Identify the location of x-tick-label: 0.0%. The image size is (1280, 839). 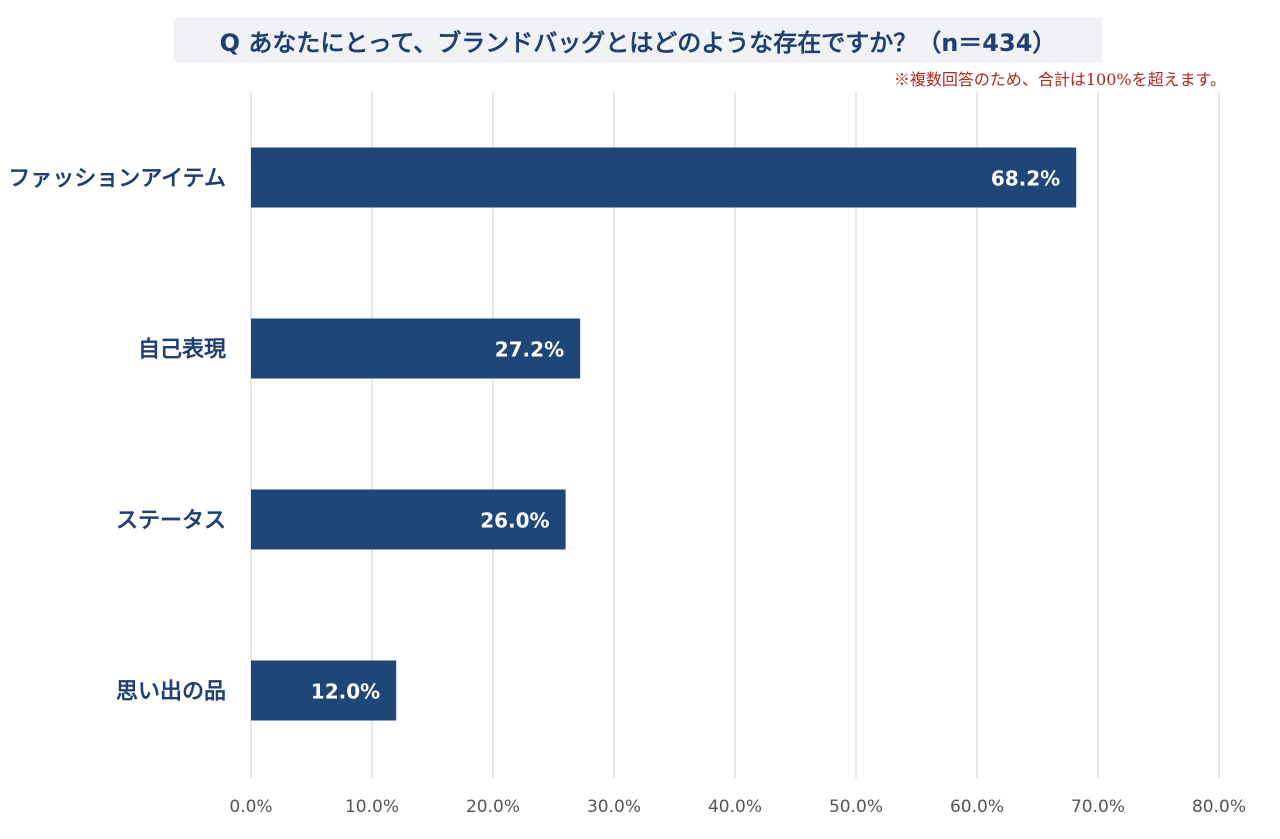
(250, 807).